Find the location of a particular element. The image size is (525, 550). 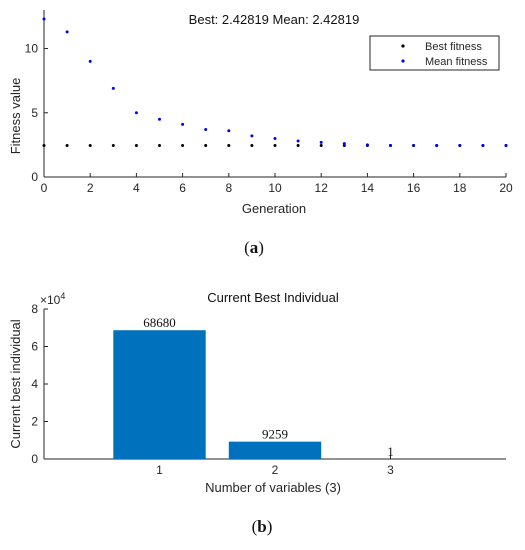

panel-b-y-axis-label: Current best individual is located at coordinates (15, 383).